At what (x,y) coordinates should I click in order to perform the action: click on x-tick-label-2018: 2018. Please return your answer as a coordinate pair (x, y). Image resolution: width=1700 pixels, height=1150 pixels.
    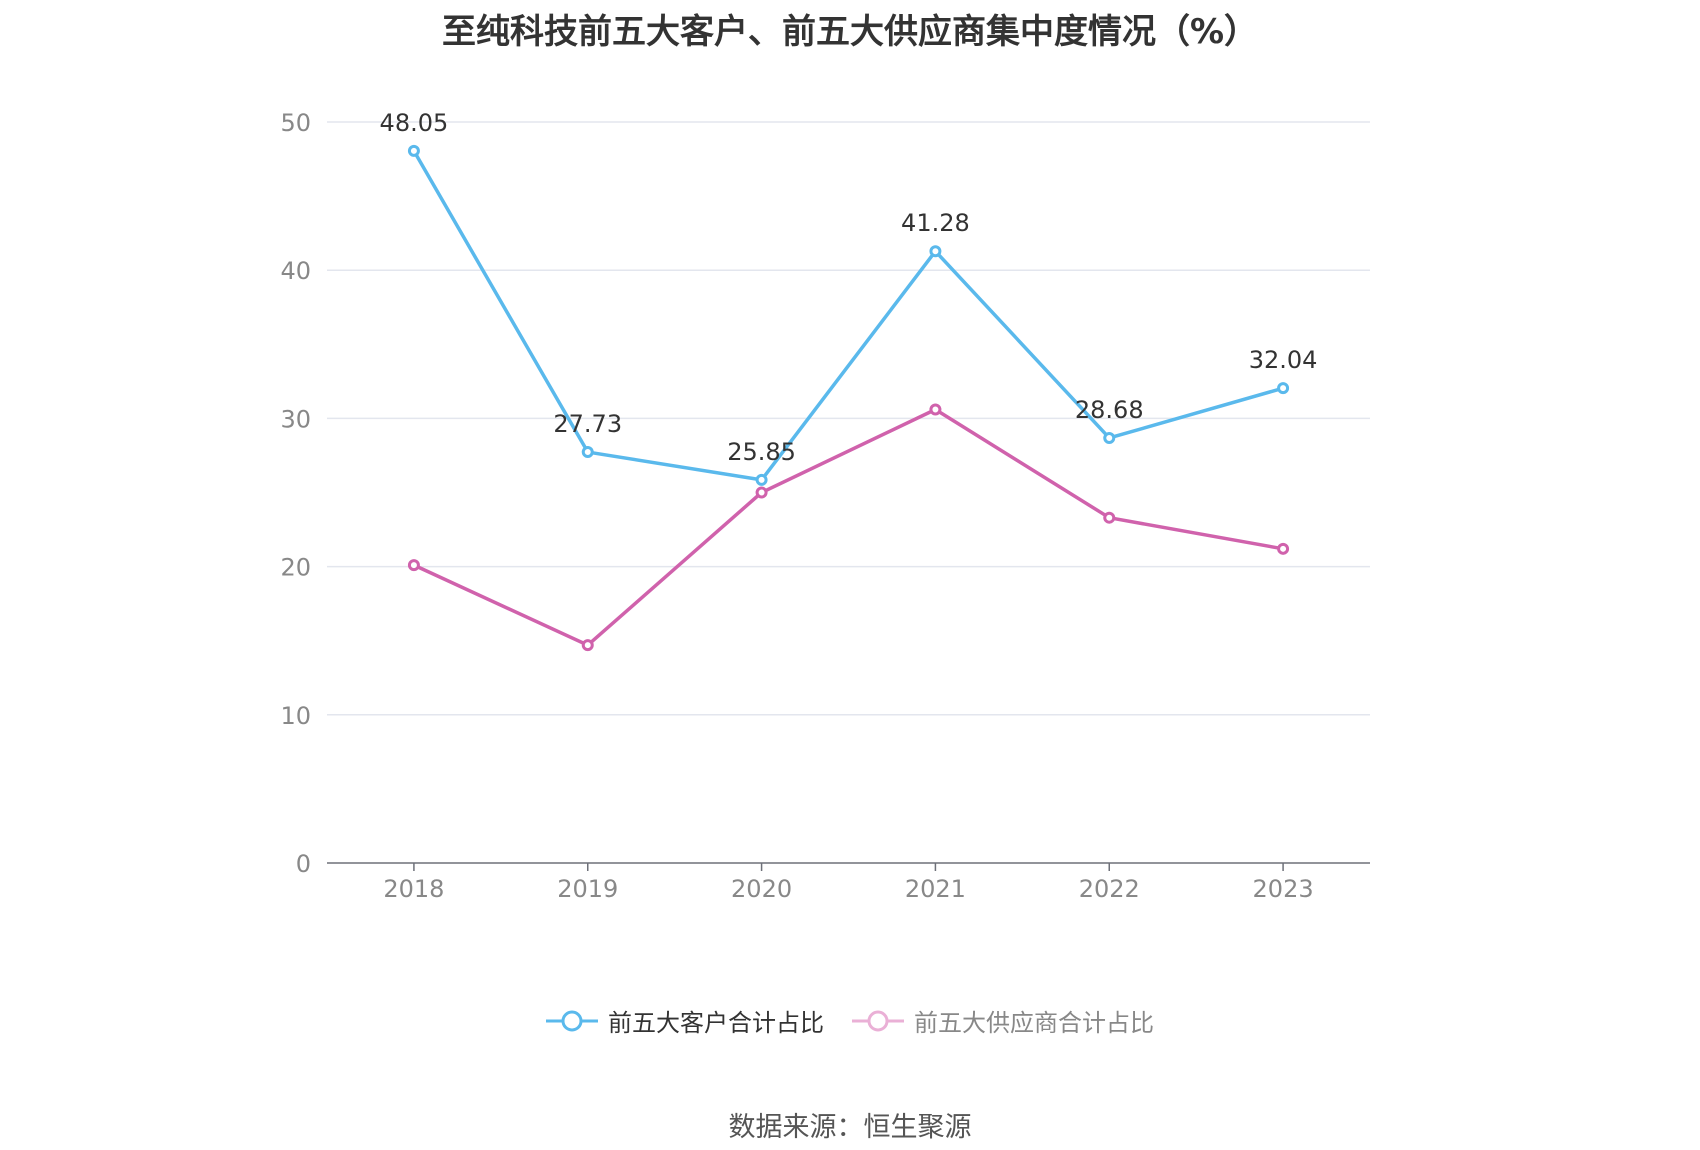
    Looking at the image, I should click on (413, 889).